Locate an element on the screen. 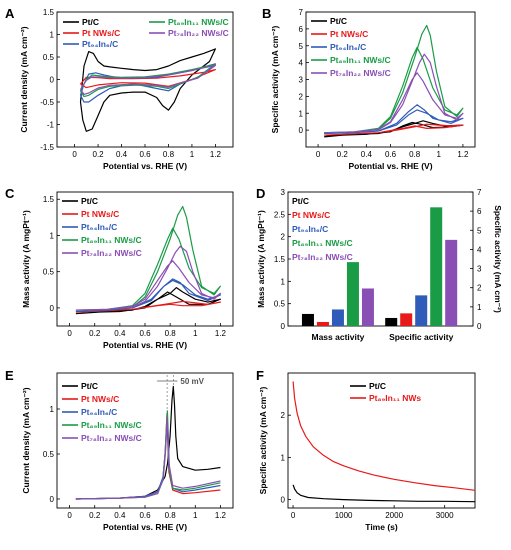  y-axis-title: Mass activity (A mgPt⁻¹) is located at coordinates (26, 259).